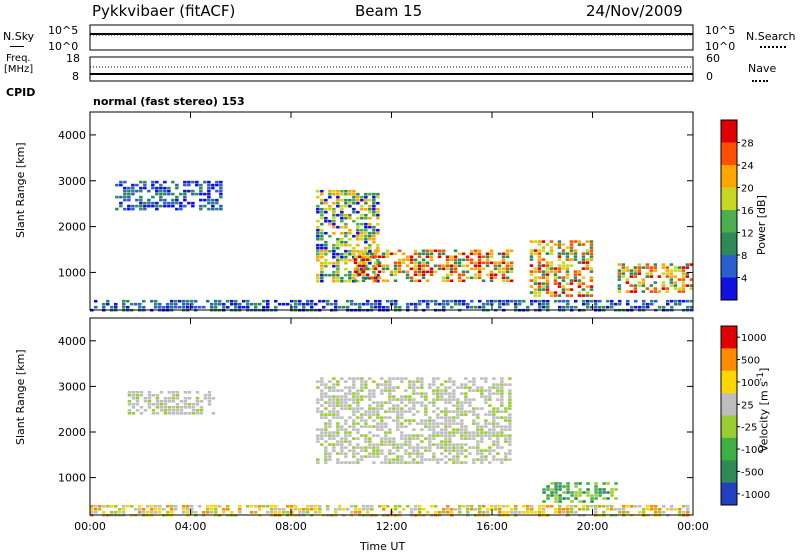 This screenshot has width=800, height=554. What do you see at coordinates (747, 405) in the screenshot?
I see `velocity-colorbar-label: 25` at bounding box center [747, 405].